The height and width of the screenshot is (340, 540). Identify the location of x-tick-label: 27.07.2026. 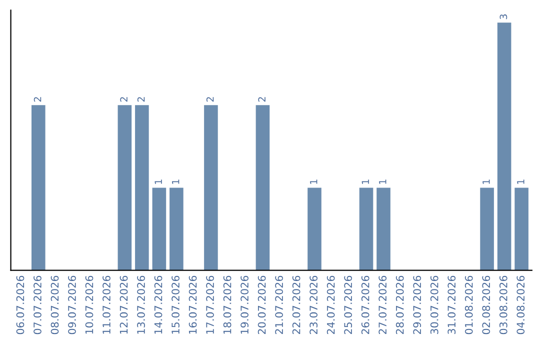
(382, 305).